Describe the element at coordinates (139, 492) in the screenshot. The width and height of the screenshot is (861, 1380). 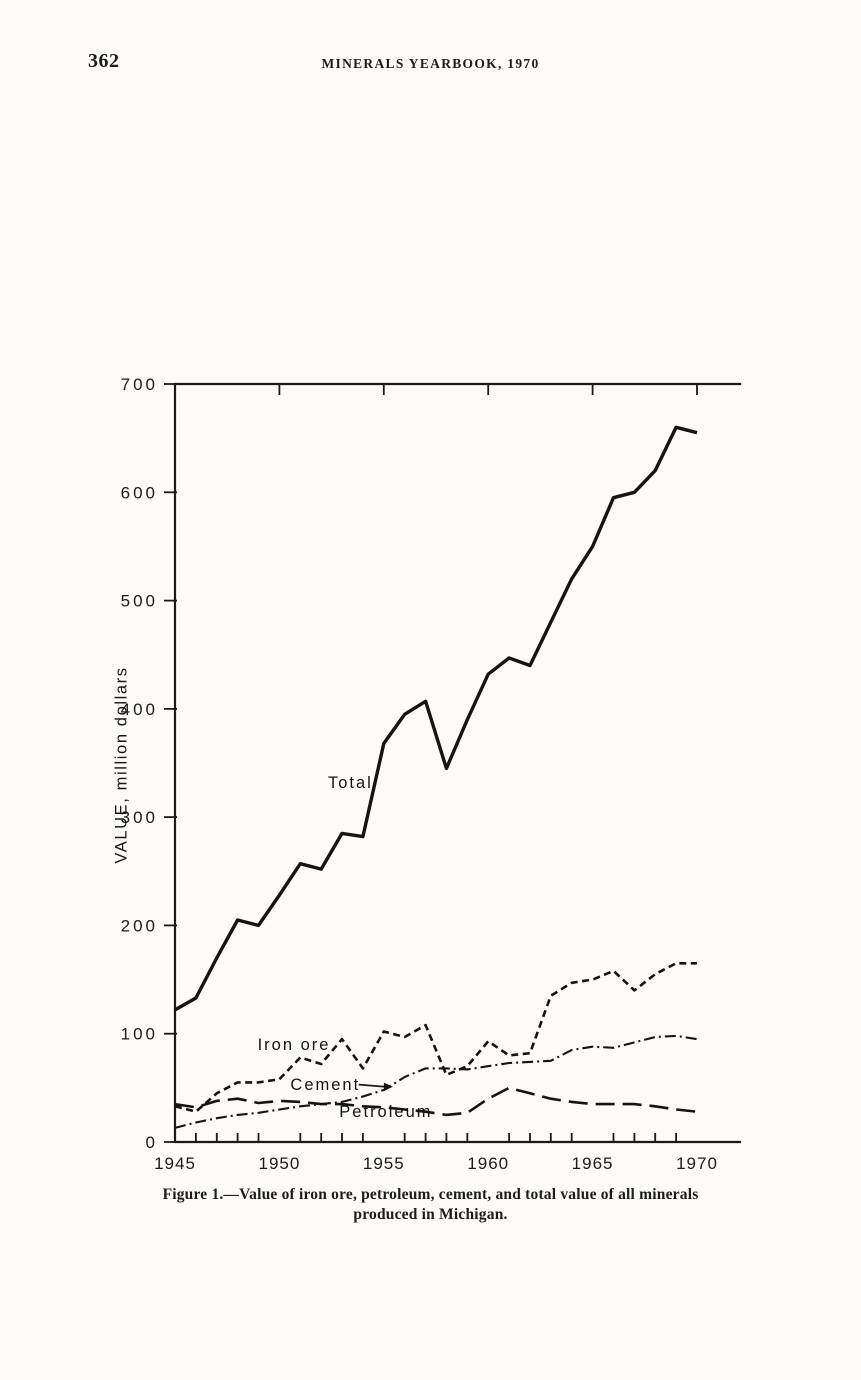
I see `y-tick-label: 600` at that location.